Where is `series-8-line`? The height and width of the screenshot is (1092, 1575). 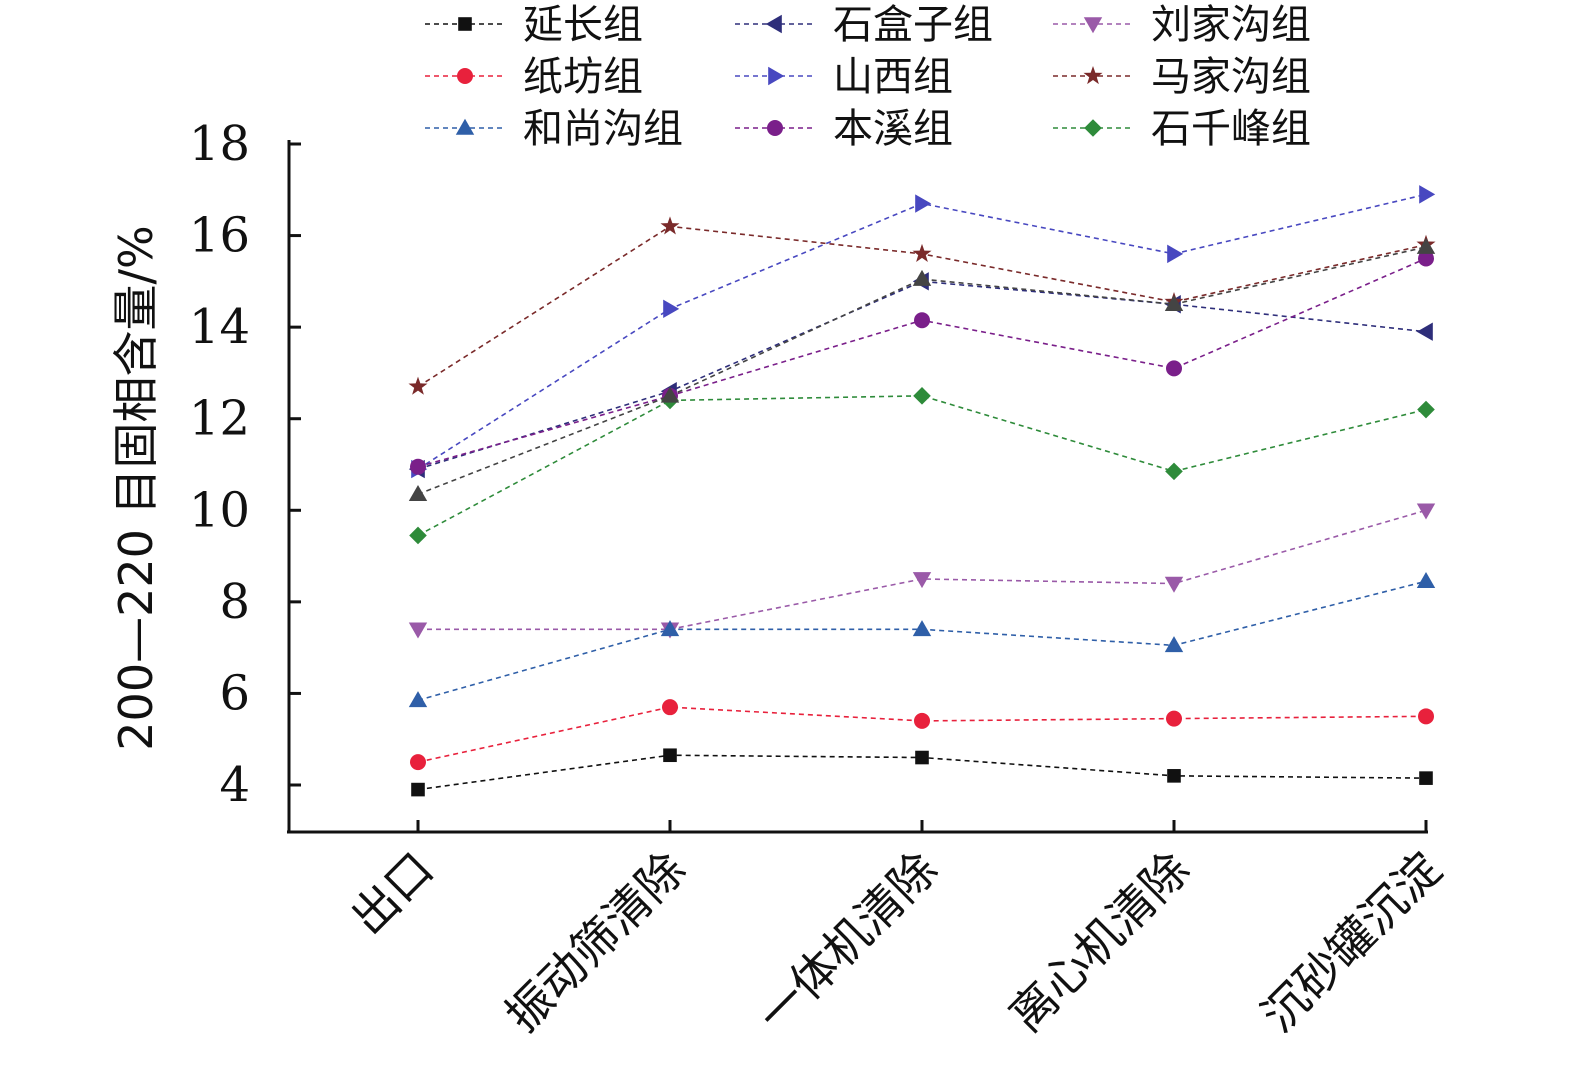
series-8-line is located at coordinates (922, 466).